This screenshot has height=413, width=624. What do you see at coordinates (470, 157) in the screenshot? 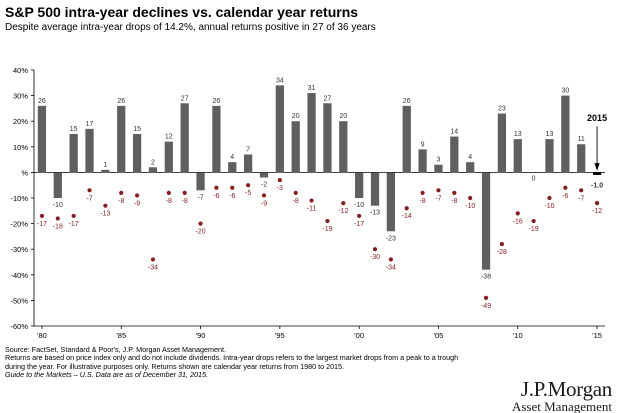
I see `return-label: 4` at bounding box center [470, 157].